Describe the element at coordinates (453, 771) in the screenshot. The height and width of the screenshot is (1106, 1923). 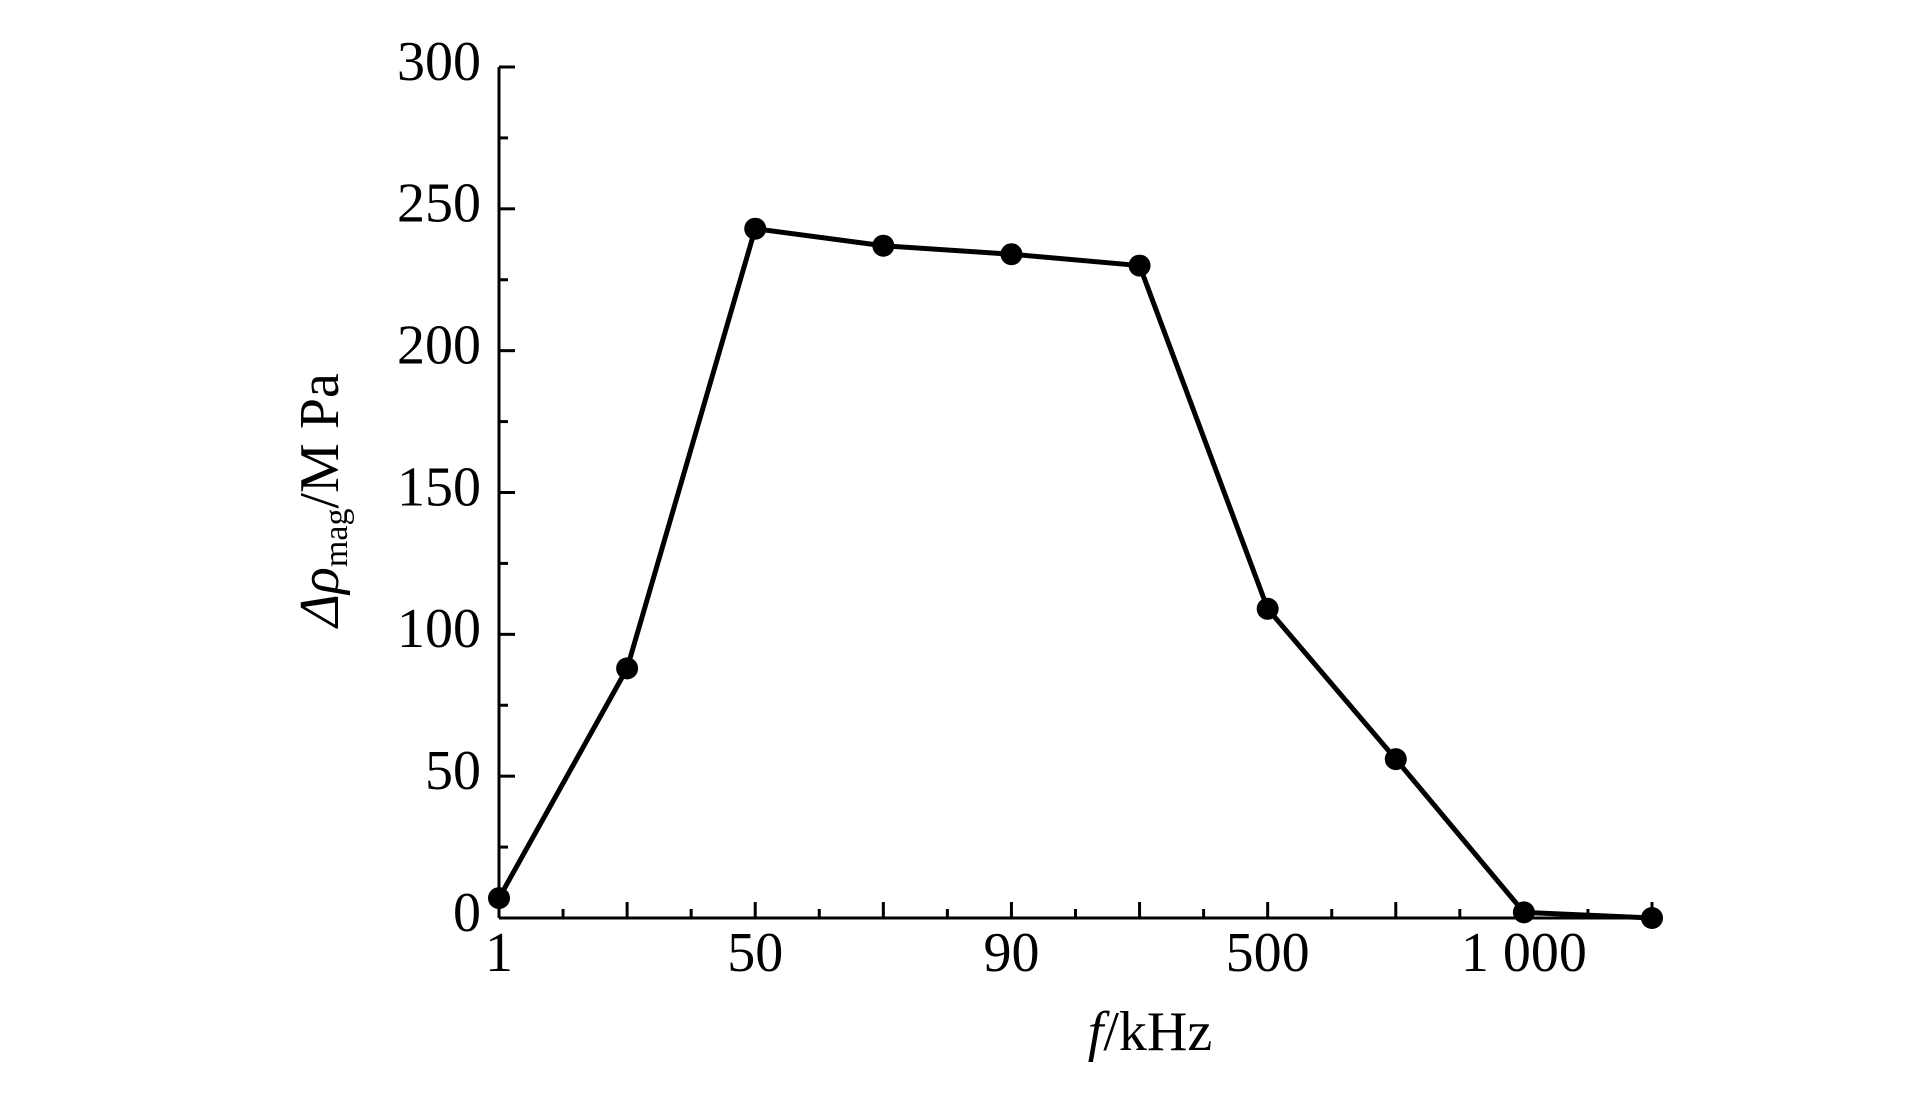
I see `y-tick-label: 50` at that location.